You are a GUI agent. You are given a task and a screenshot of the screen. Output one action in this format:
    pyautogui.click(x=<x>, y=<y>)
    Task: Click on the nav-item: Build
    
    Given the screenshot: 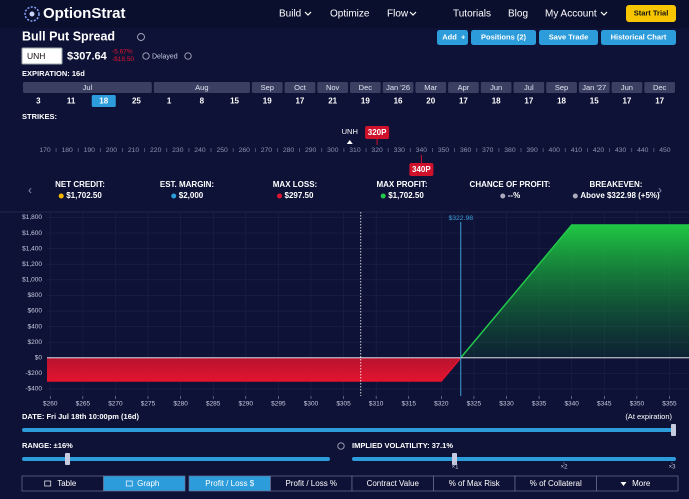 What is the action you would take?
    pyautogui.click(x=290, y=14)
    